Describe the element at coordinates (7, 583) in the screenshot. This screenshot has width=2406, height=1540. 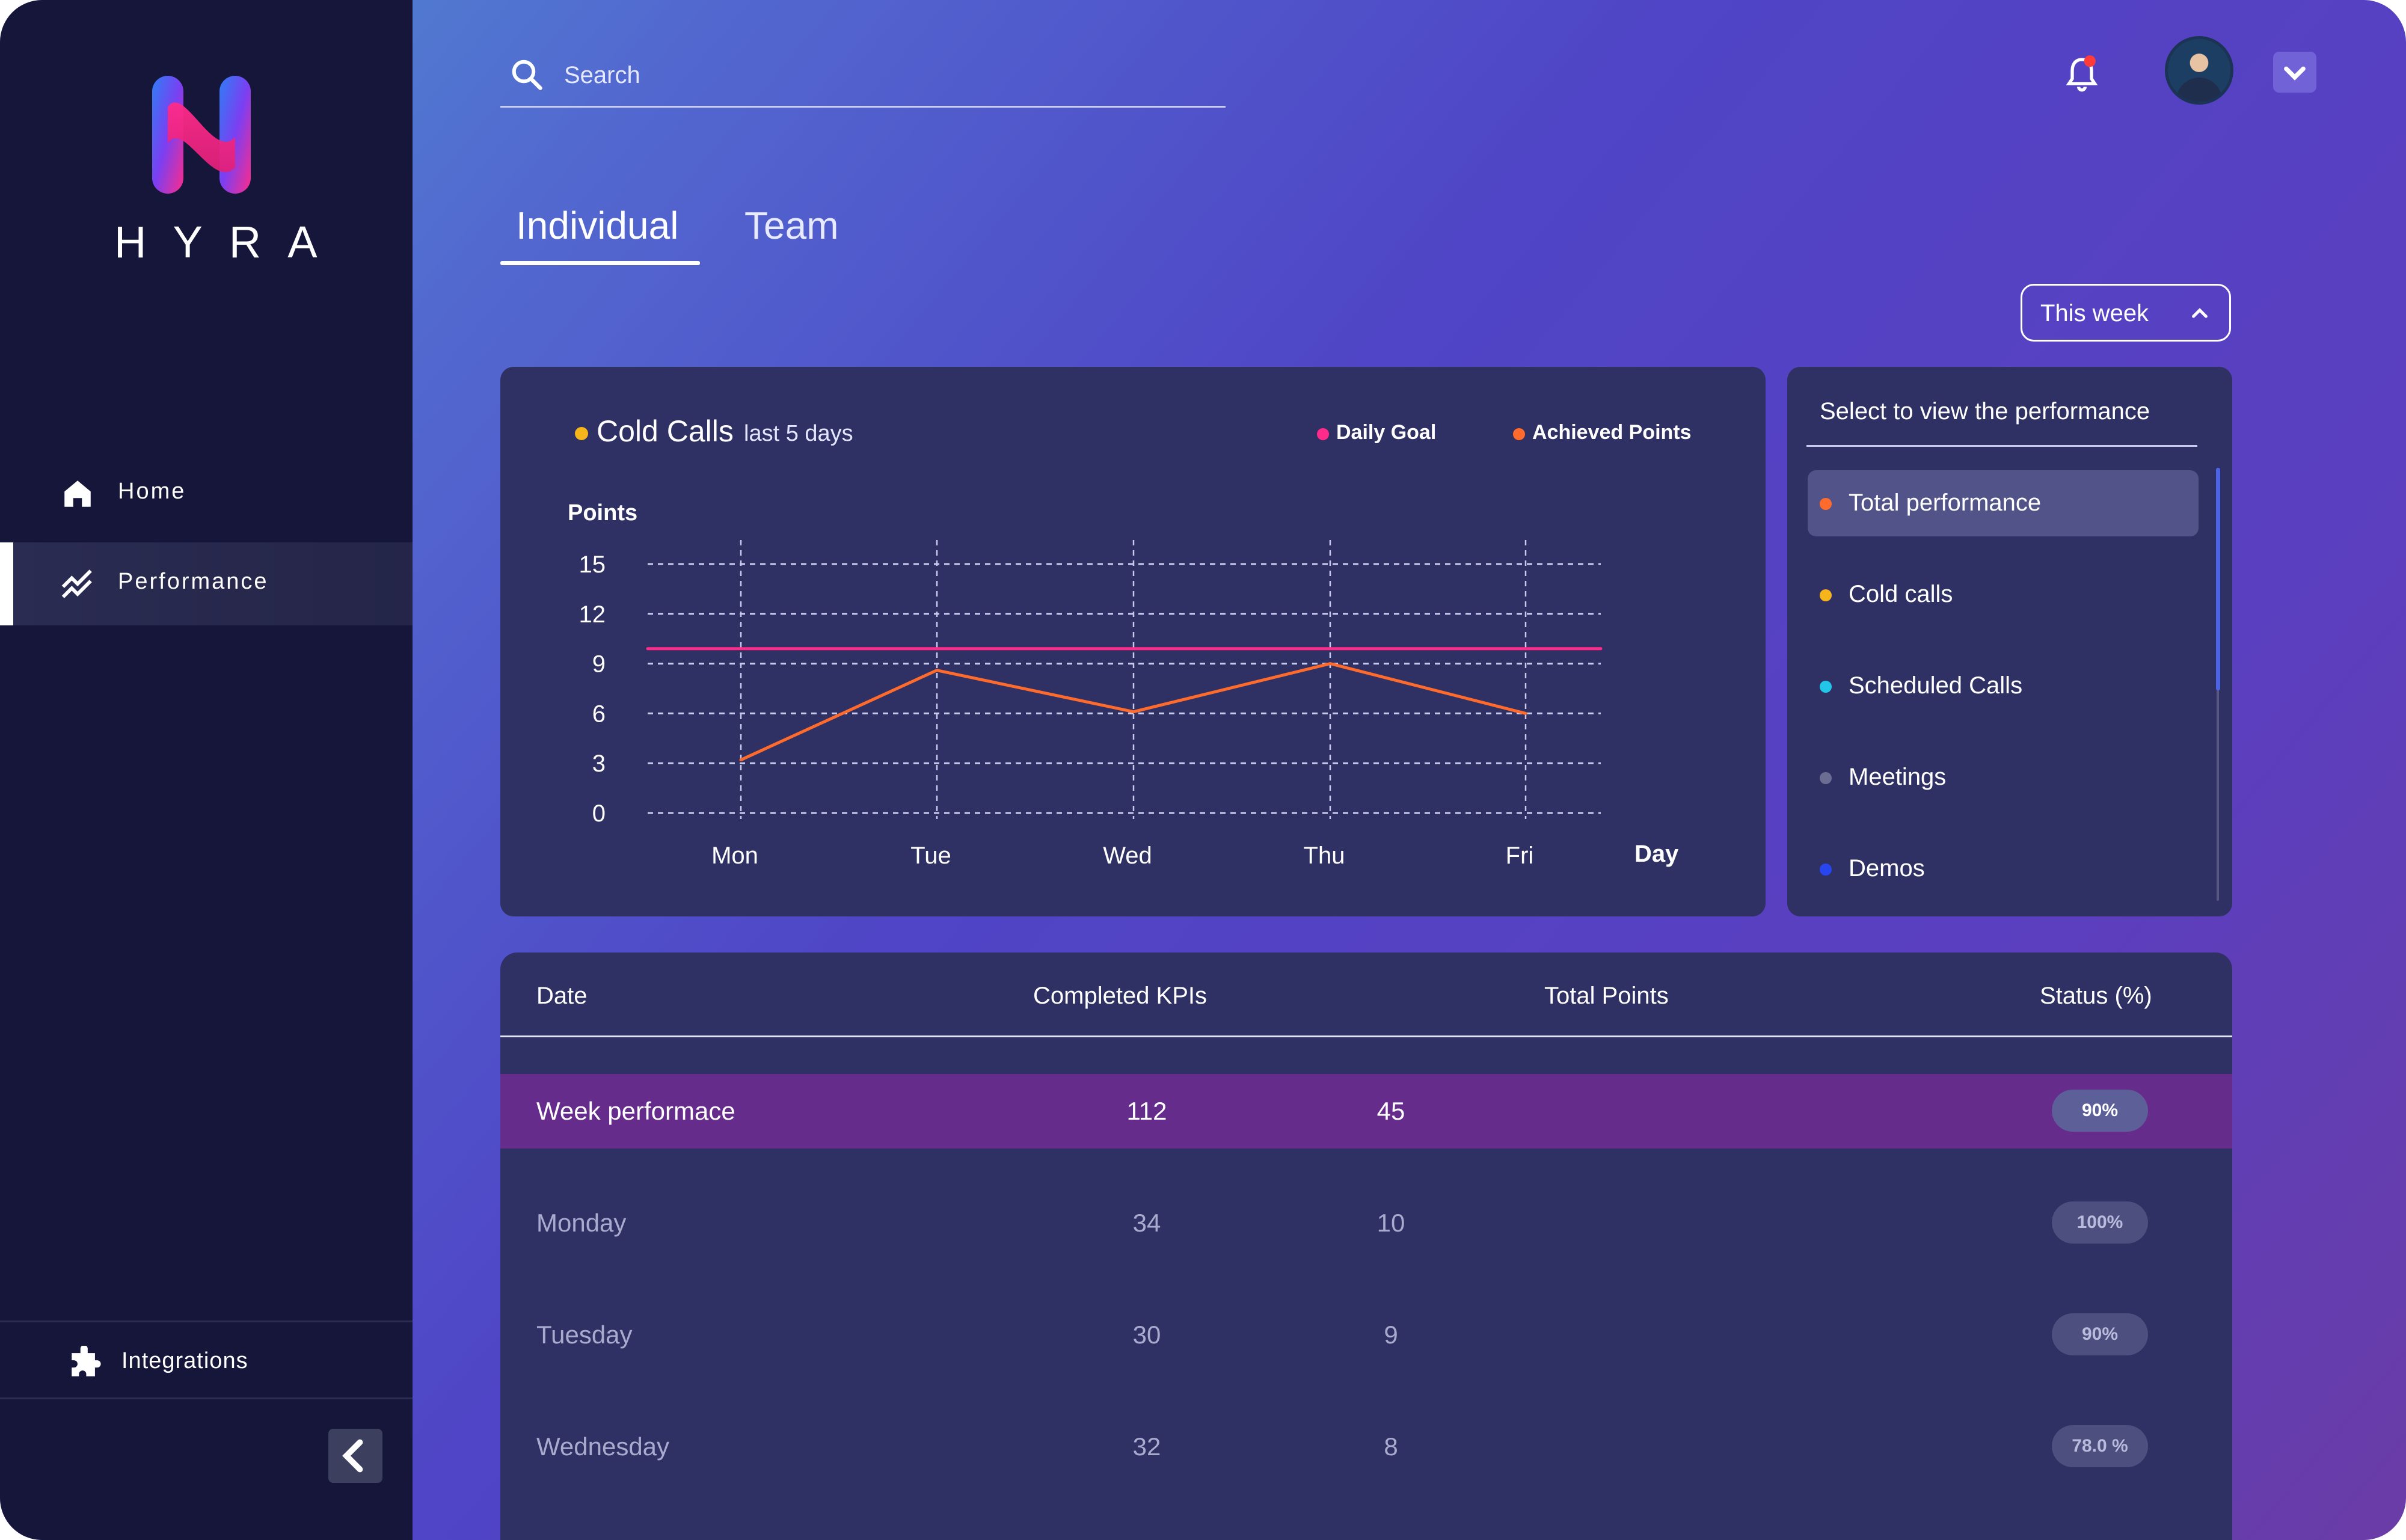
I see `active-indicator` at that location.